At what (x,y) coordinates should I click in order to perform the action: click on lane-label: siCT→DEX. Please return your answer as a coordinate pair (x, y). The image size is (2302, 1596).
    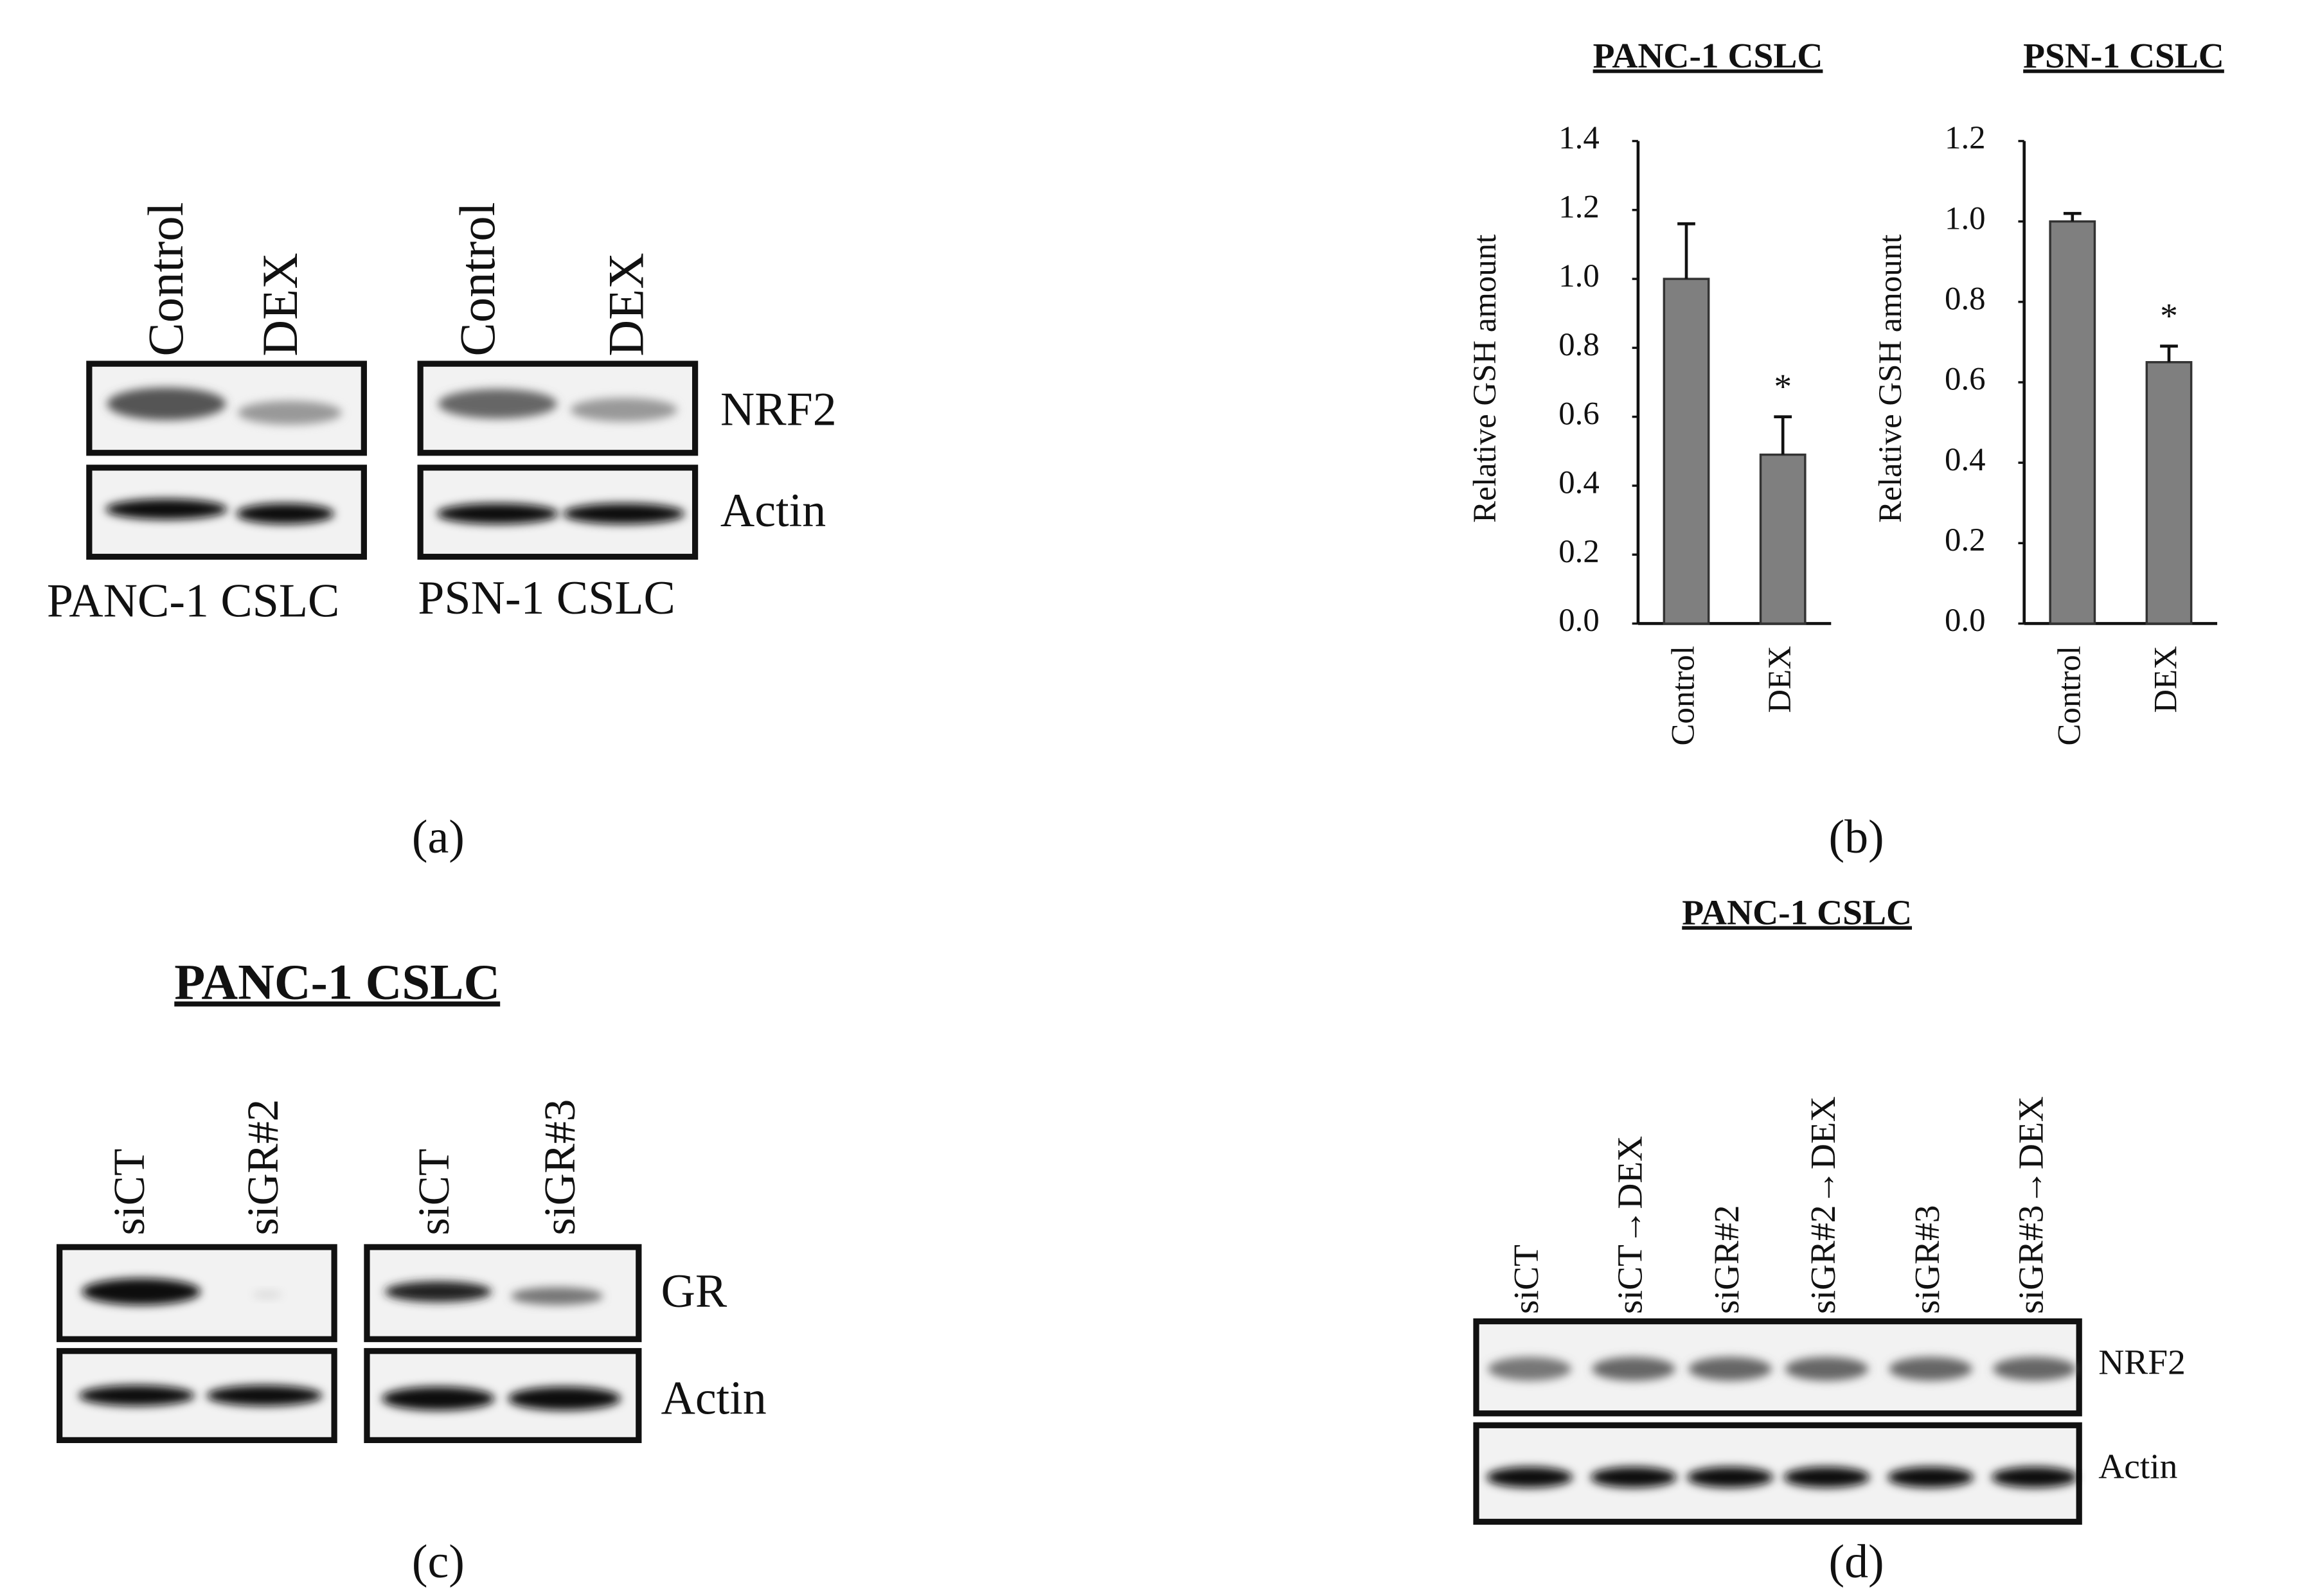
    Looking at the image, I should click on (1630, 1225).